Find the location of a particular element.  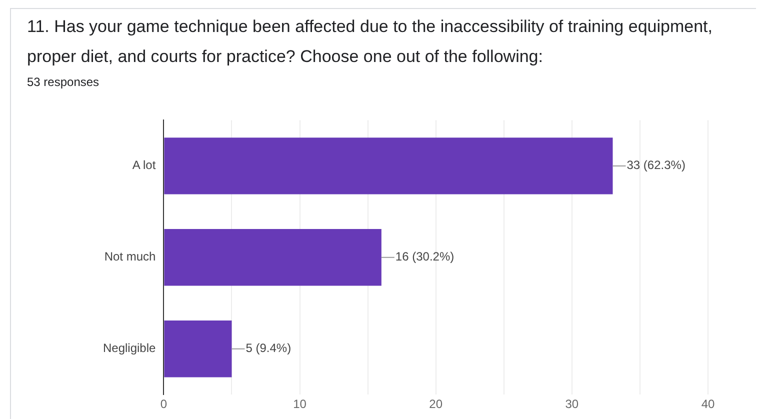

x-tick-label: 40 is located at coordinates (708, 404).